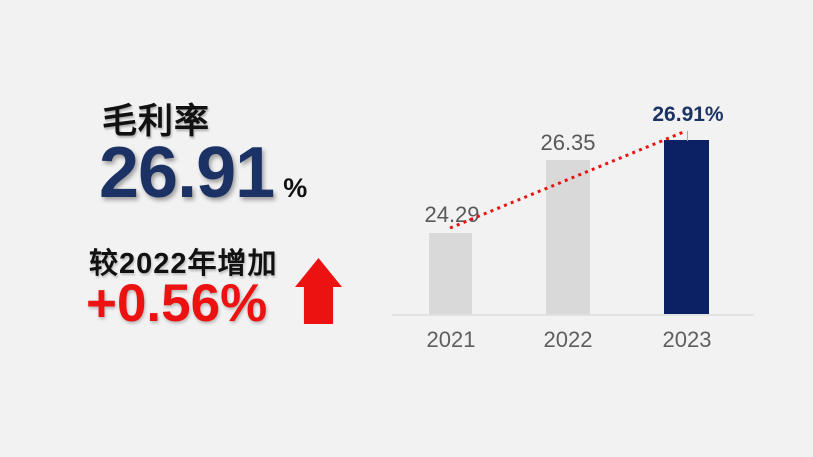  Describe the element at coordinates (687, 136) in the screenshot. I see `label-leader-line` at that location.